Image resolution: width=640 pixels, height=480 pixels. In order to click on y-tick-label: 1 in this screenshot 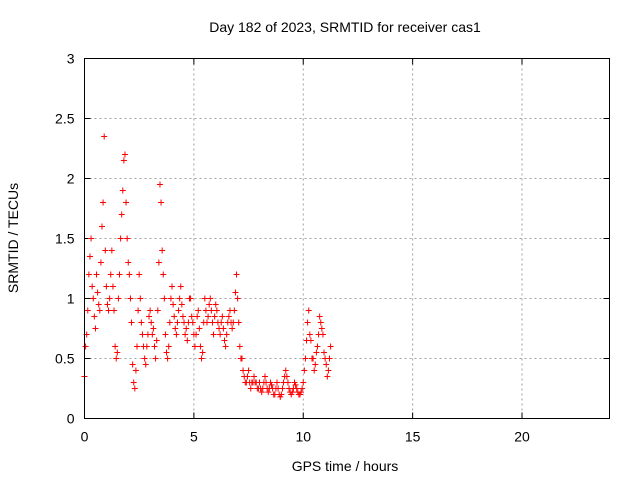, I will do `click(71, 299)`.